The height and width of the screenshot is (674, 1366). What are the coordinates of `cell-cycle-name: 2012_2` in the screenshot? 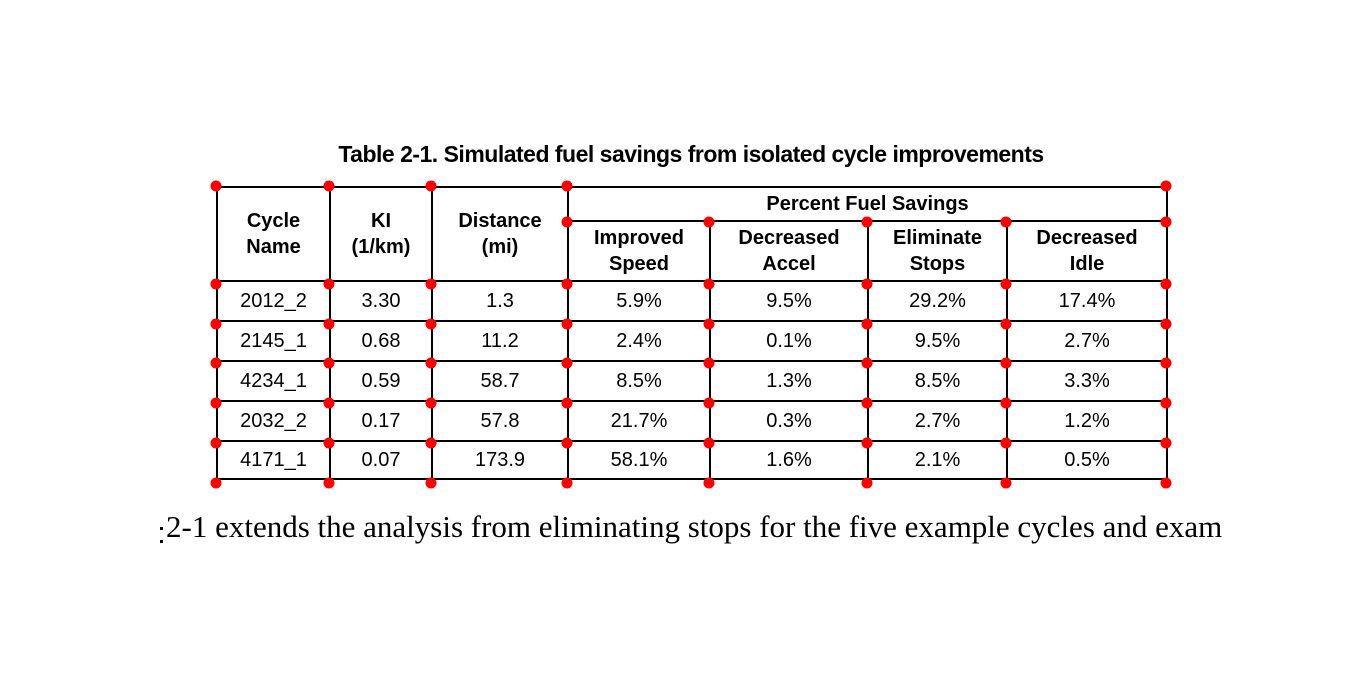 It's located at (273, 301).